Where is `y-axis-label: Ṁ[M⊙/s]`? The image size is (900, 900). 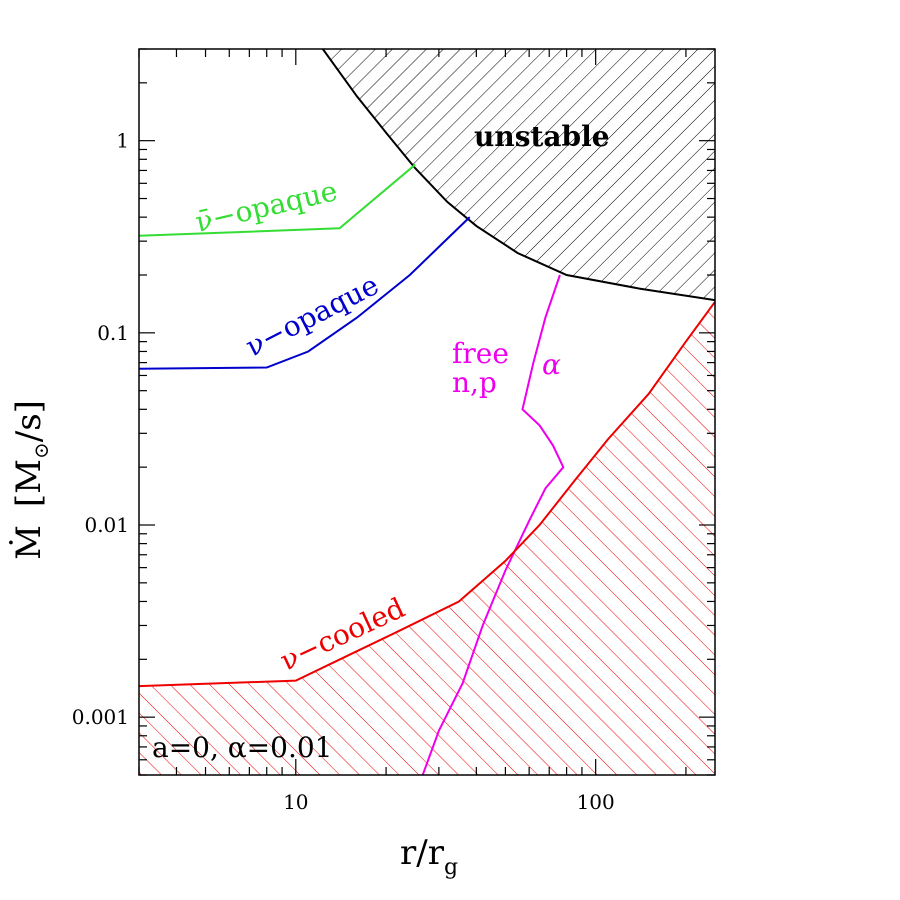
y-axis-label: Ṁ[M⊙/s] is located at coordinates (31, 480).